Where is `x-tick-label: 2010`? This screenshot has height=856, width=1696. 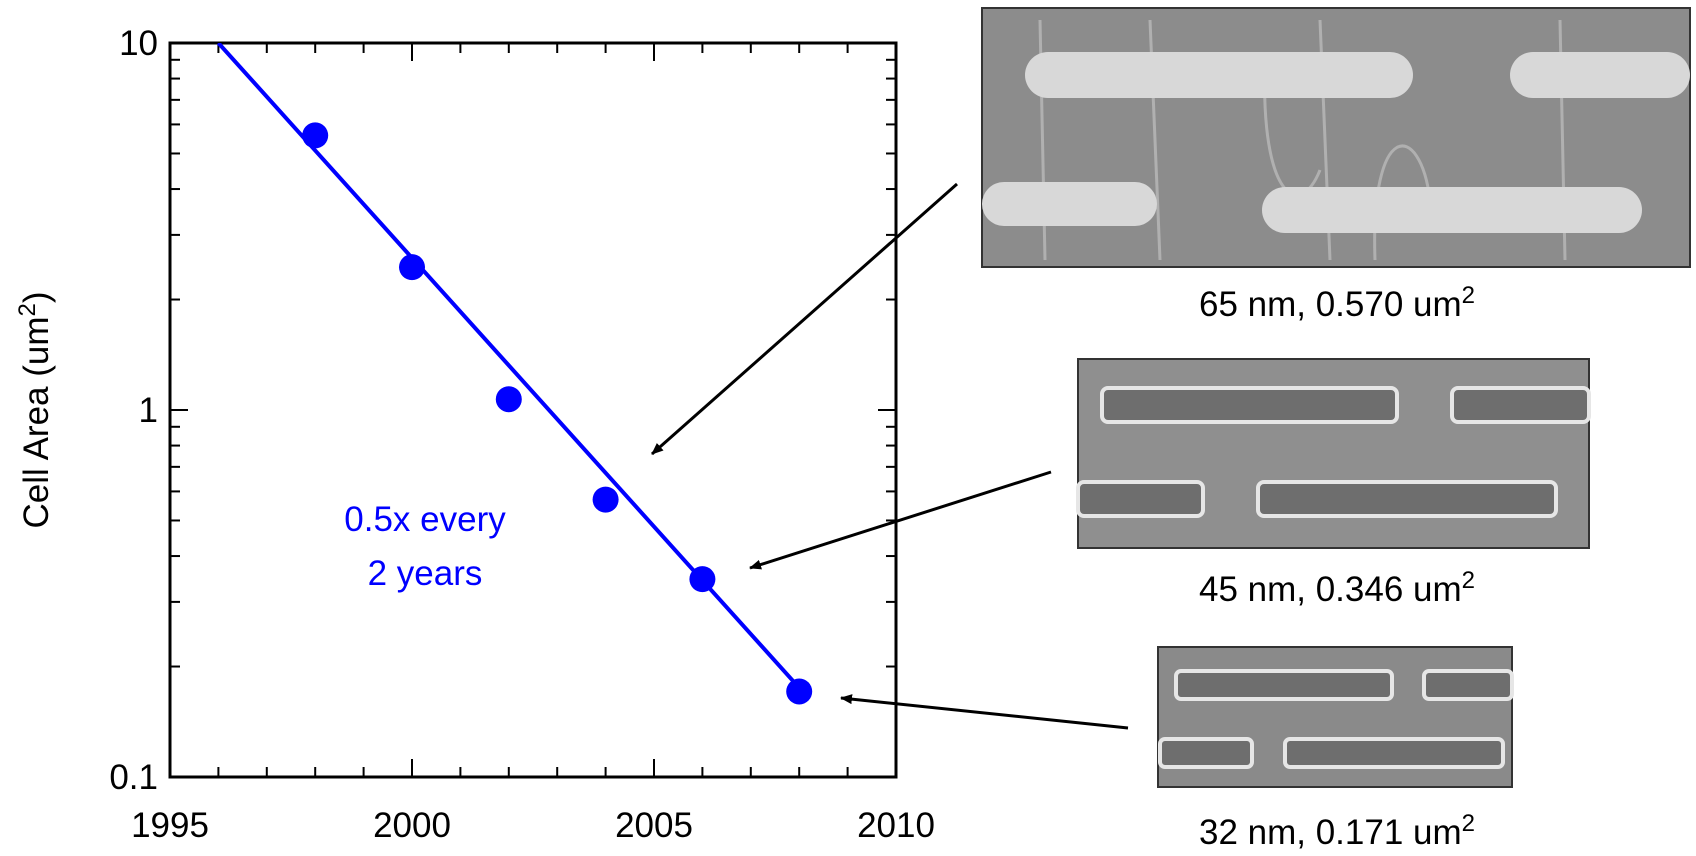 x-tick-label: 2010 is located at coordinates (896, 825).